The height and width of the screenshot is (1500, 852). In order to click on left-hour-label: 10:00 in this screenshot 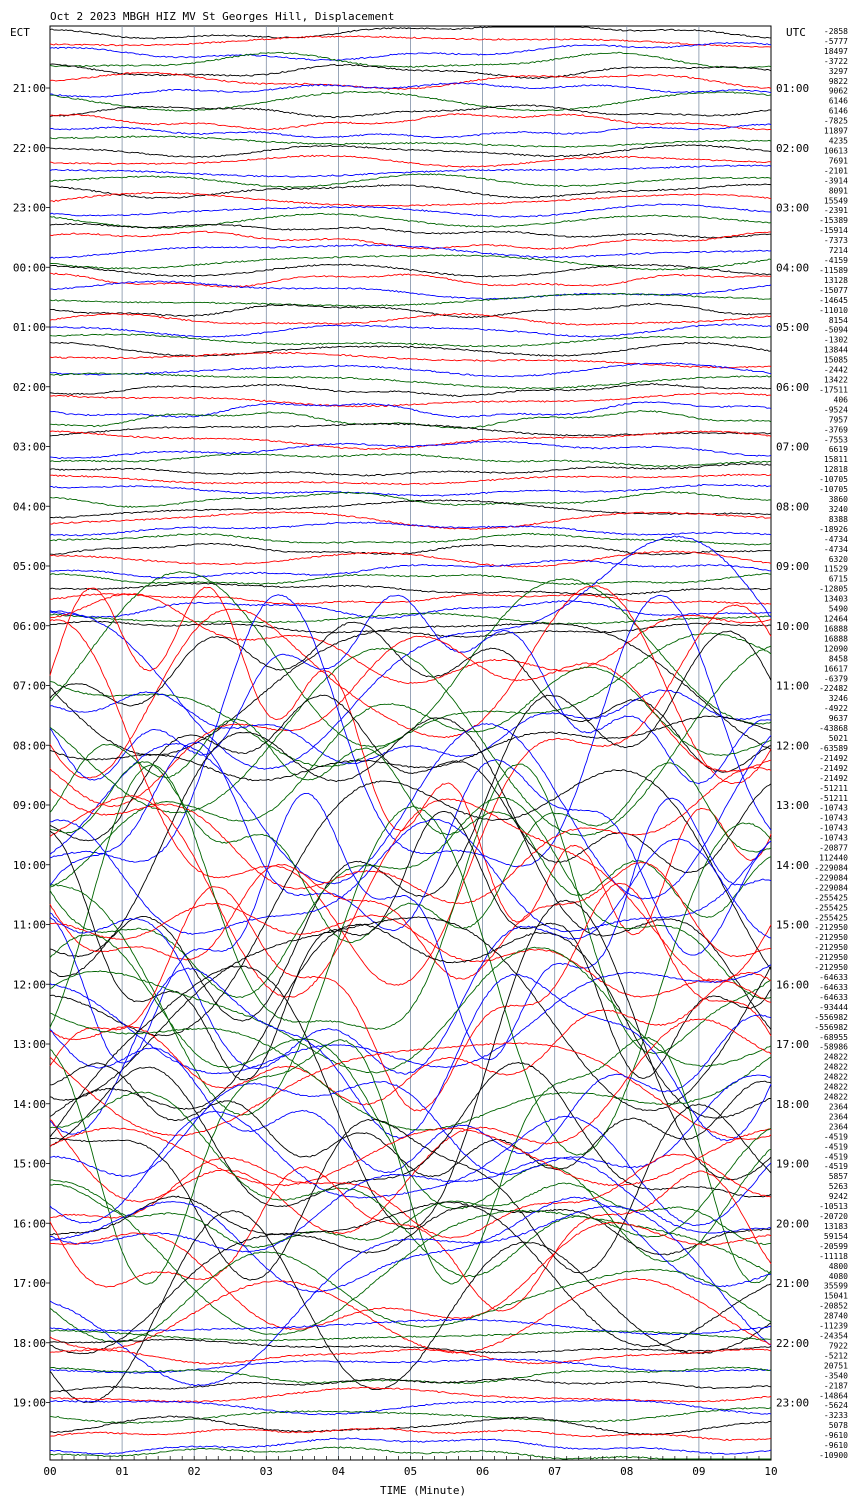, I will do `click(29, 865)`.